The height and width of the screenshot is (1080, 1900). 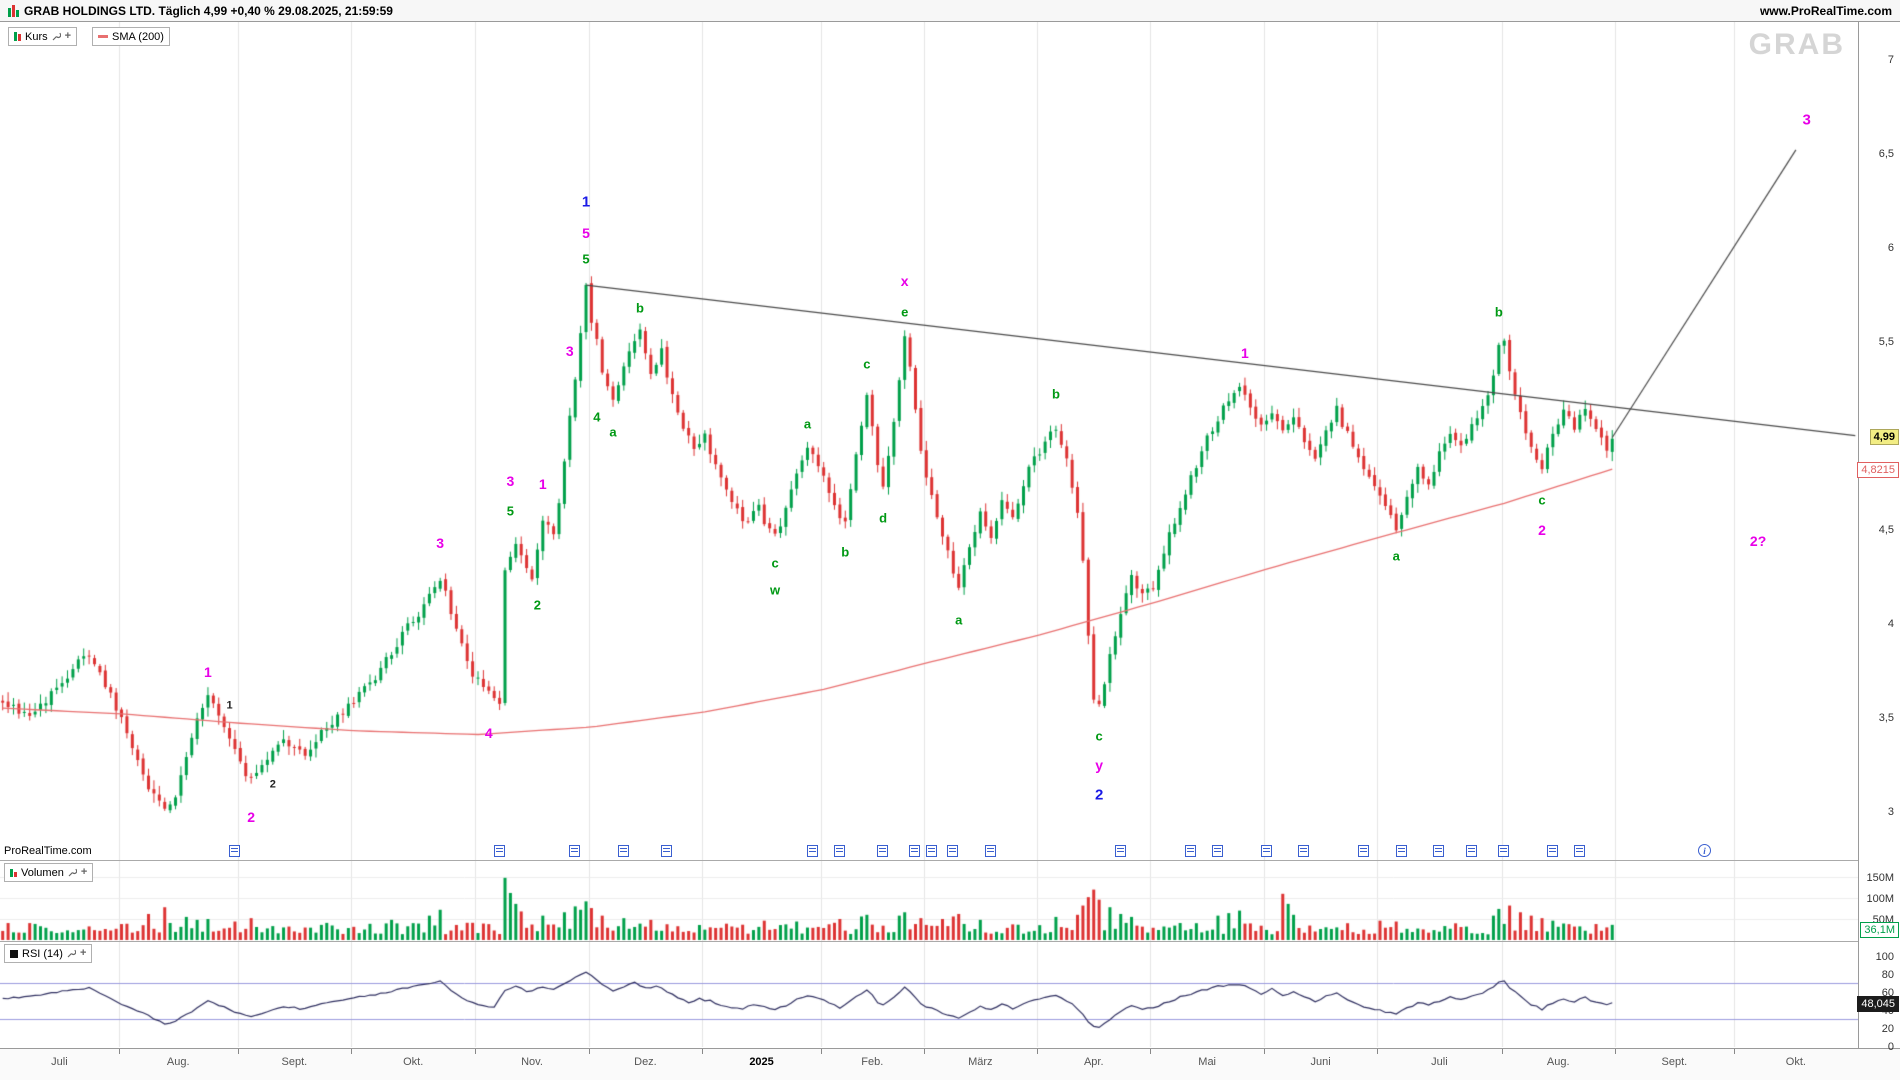 I want to click on rsi-chart-canvas, so click(x=929, y=994).